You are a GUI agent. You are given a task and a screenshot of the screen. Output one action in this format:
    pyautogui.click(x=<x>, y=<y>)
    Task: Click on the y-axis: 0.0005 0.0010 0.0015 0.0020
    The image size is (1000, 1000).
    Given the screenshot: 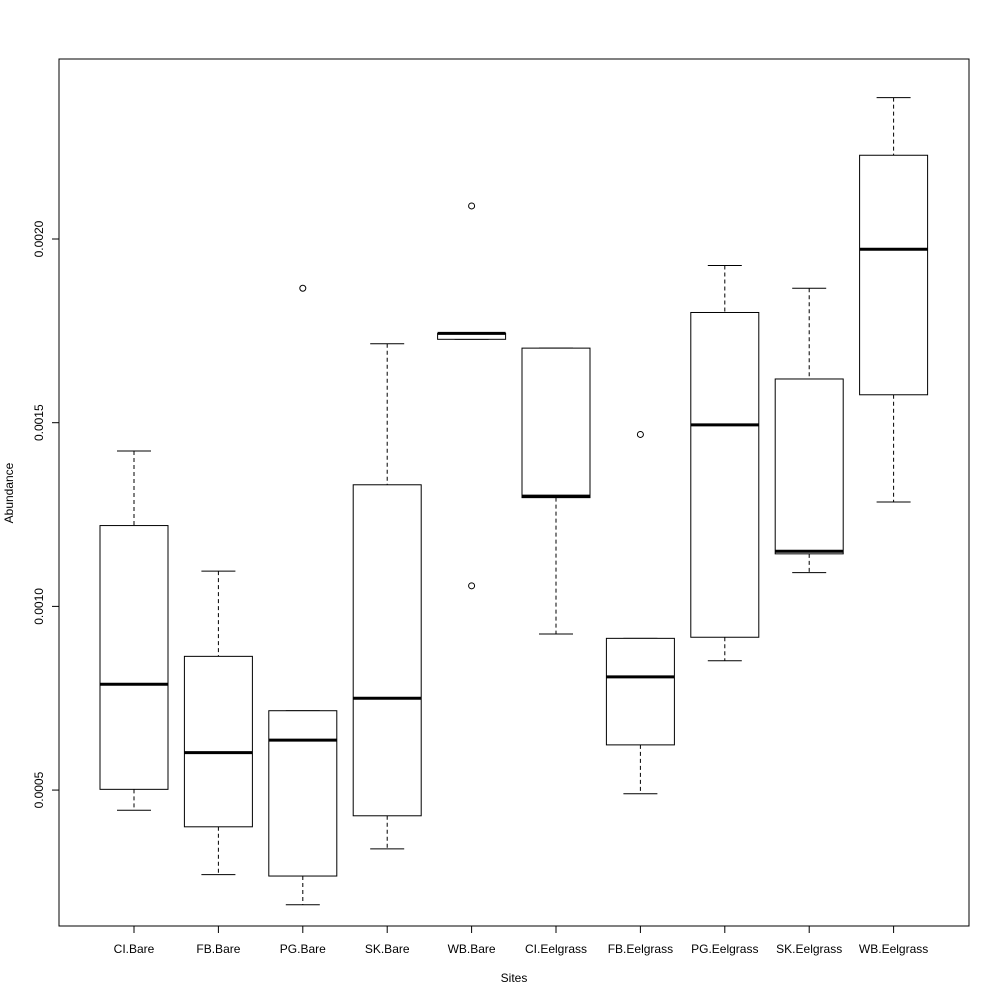 What is the action you would take?
    pyautogui.click(x=46, y=514)
    